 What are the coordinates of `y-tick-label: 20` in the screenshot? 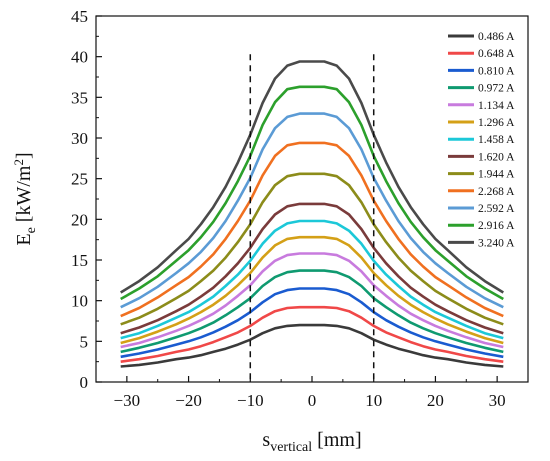 It's located at (79, 219).